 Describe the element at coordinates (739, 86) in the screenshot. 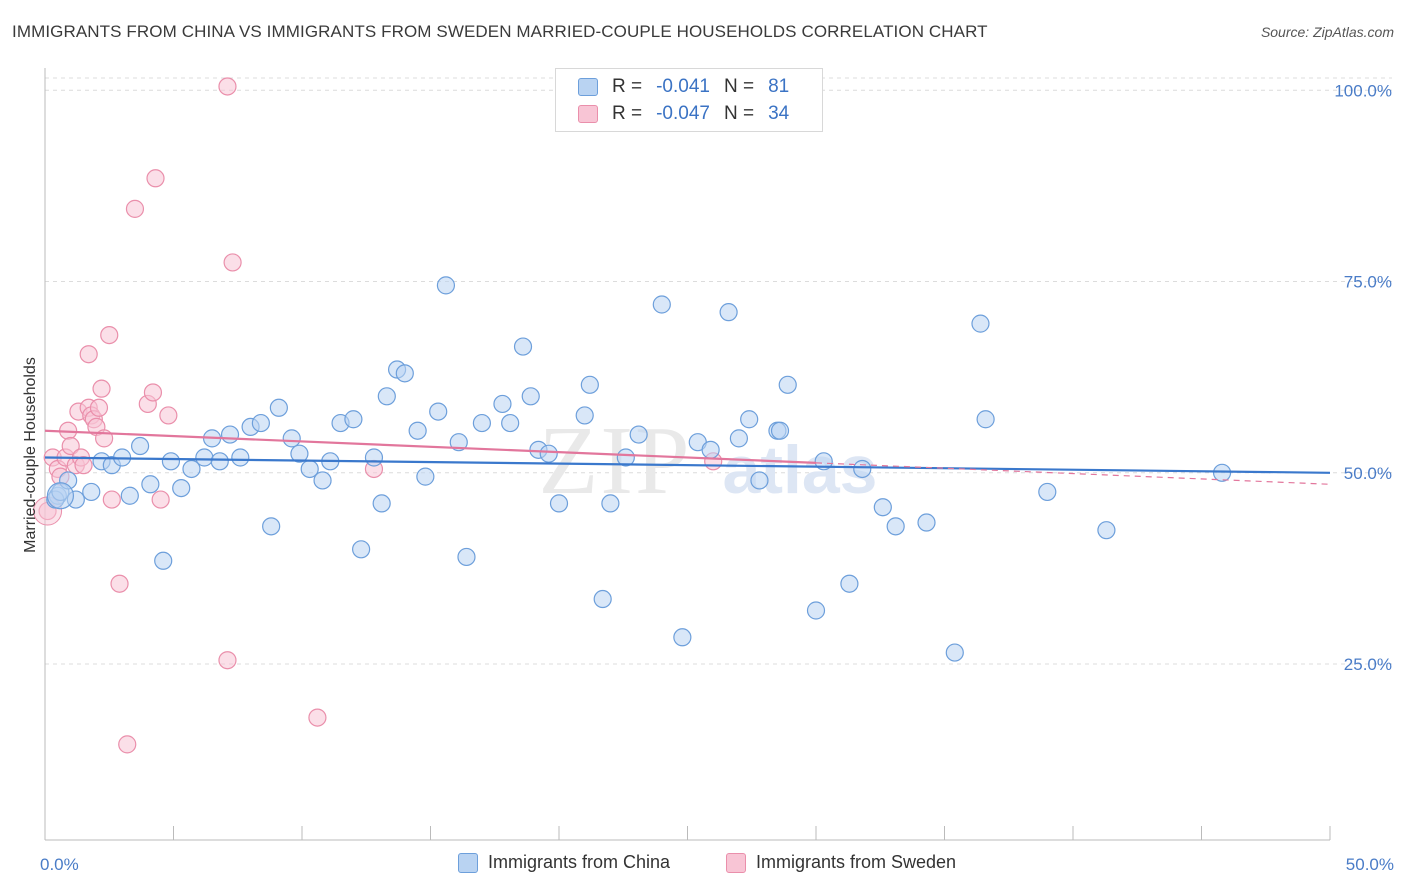

I see `legend-n-label: N =` at that location.